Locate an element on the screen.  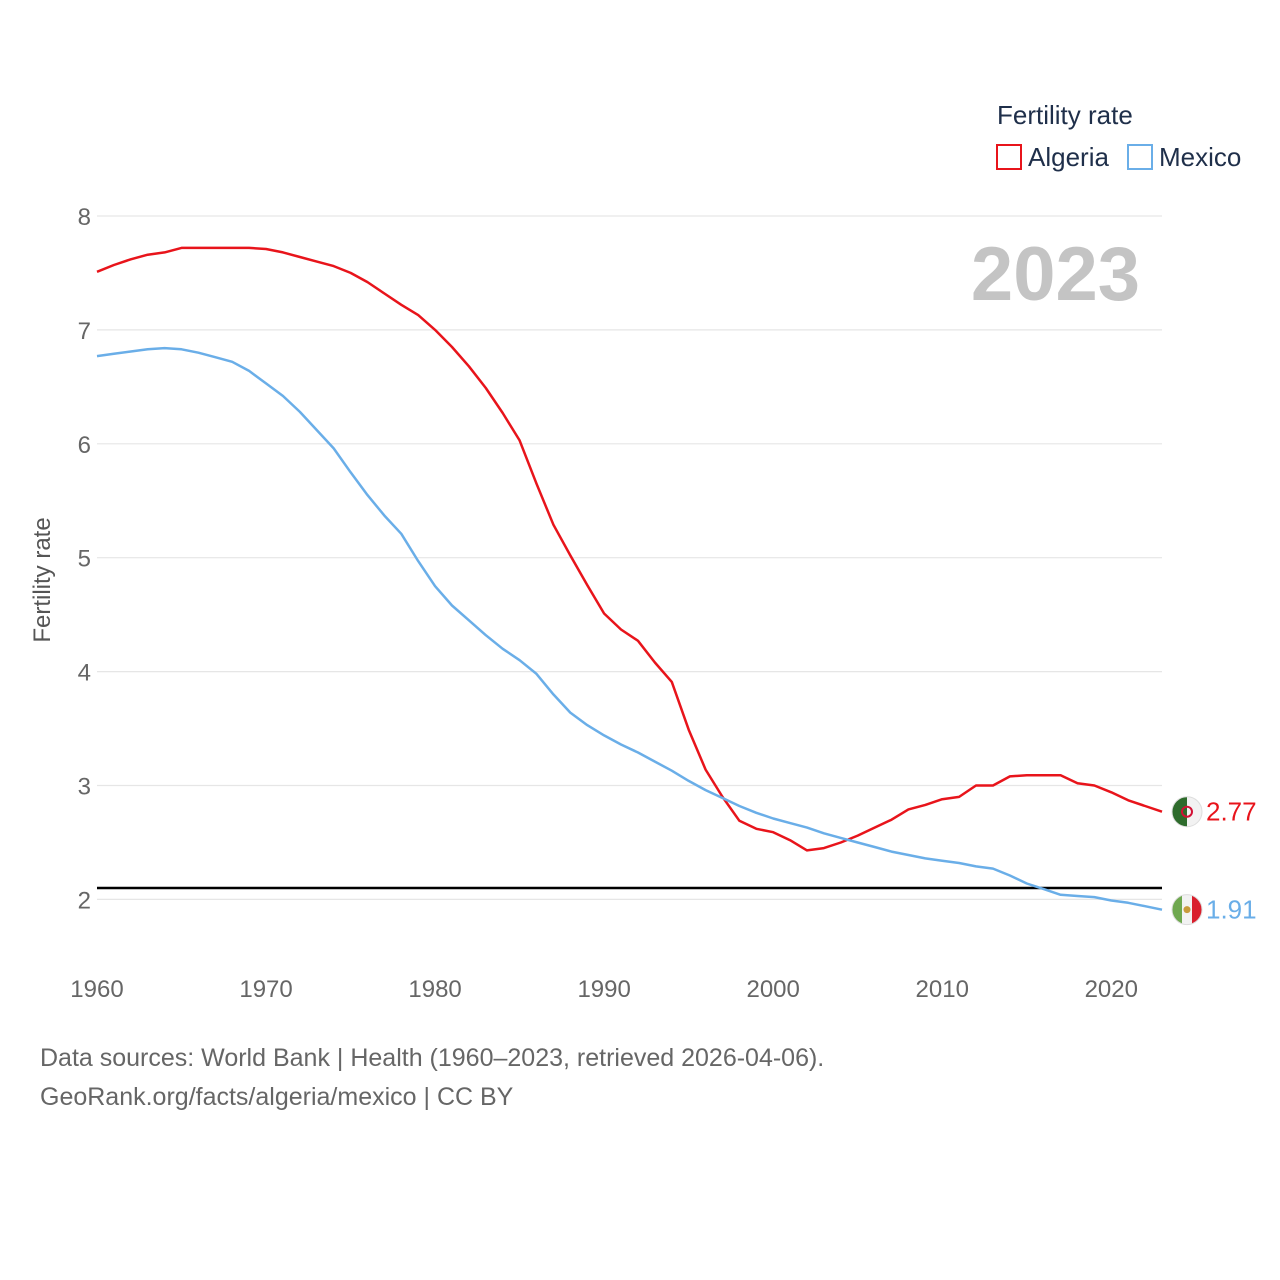
y-axis: 2 3 4 5 6 7 8 is located at coordinates (84, 559).